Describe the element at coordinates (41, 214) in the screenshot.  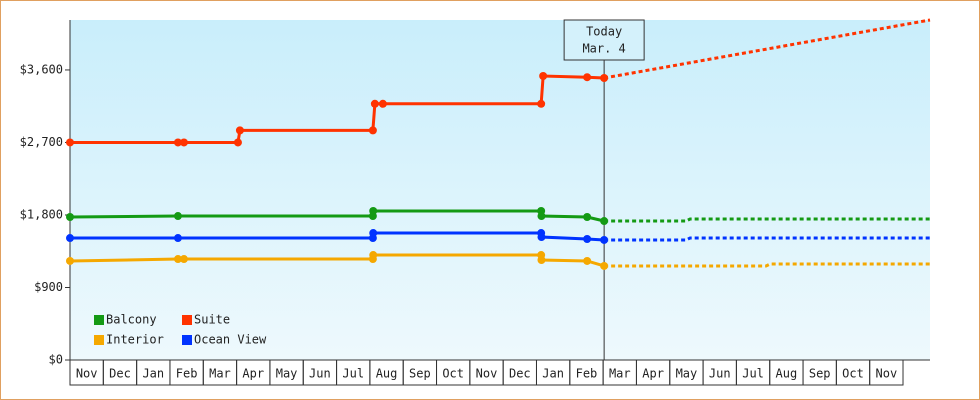
I see `y-tick-label: $1,800` at that location.